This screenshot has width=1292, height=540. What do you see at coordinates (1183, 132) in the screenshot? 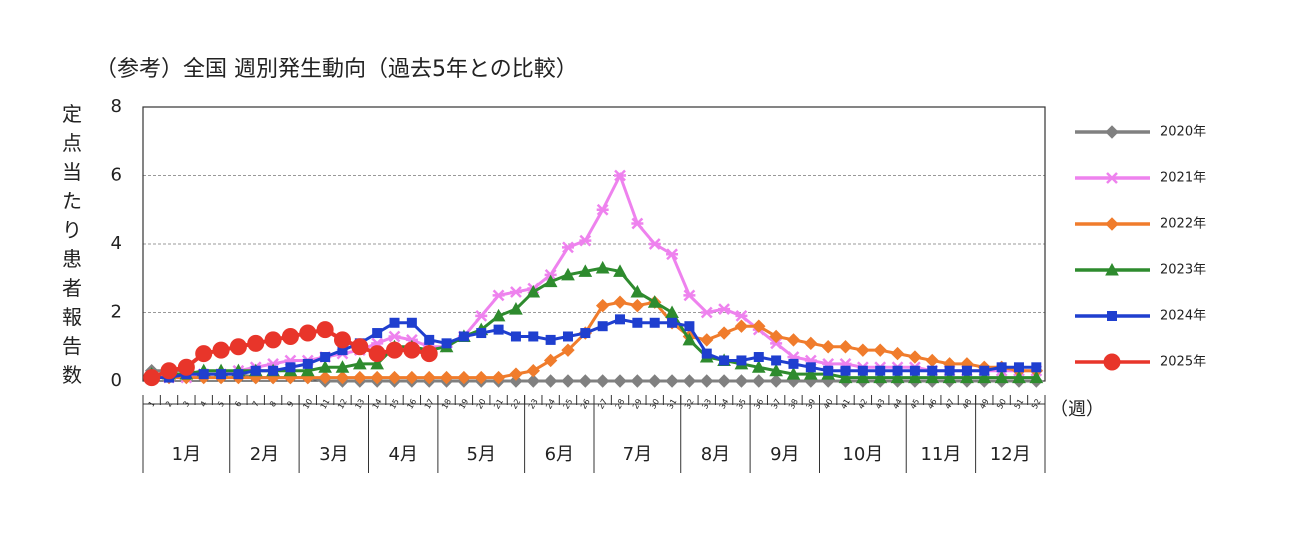
I see `legend-label: 2020年` at bounding box center [1183, 132].